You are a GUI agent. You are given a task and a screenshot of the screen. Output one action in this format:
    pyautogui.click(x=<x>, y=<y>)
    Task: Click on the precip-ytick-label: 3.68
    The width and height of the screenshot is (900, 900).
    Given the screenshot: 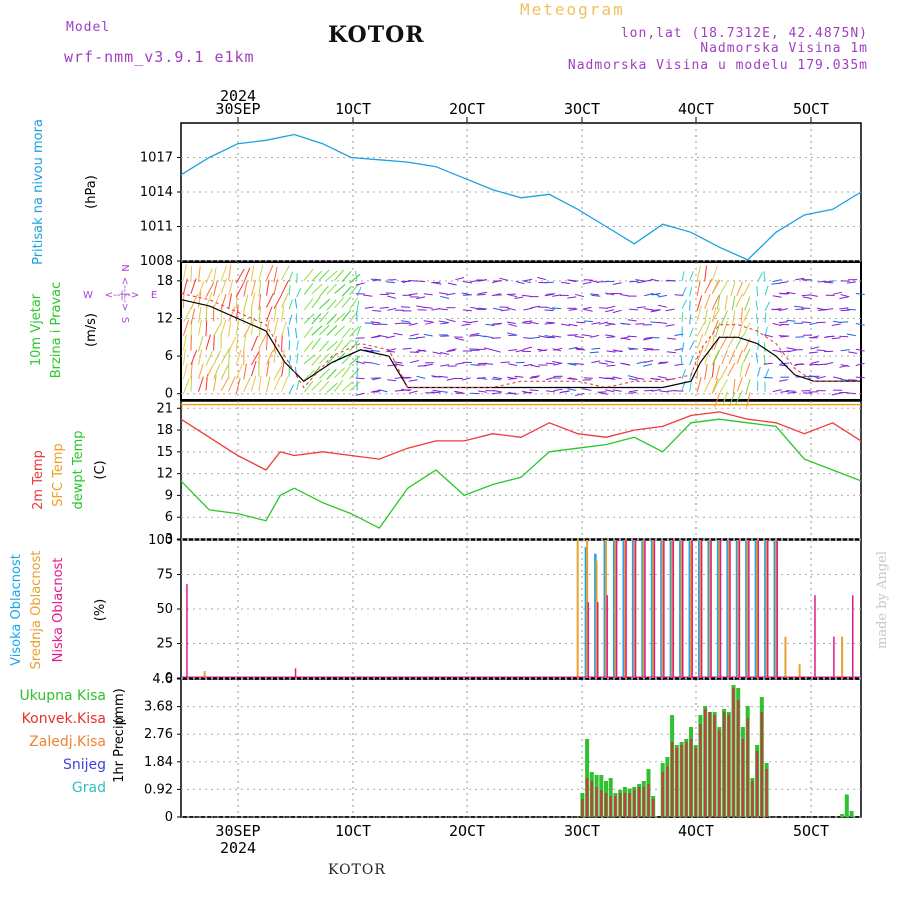 What is the action you would take?
    pyautogui.click(x=158, y=707)
    